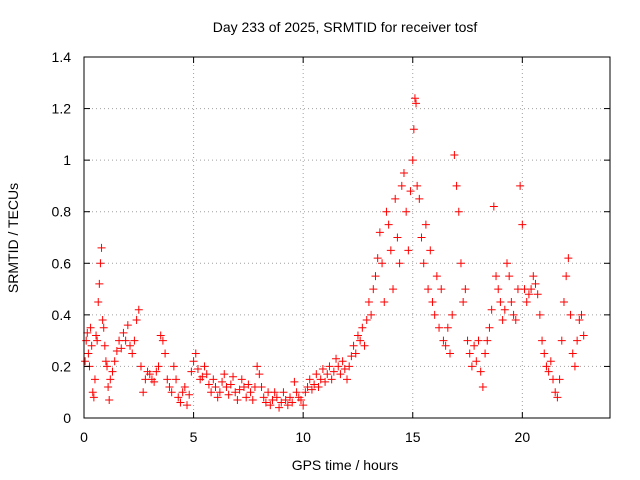  I want to click on x-axis-label: GPS time / hours, so click(345, 465).